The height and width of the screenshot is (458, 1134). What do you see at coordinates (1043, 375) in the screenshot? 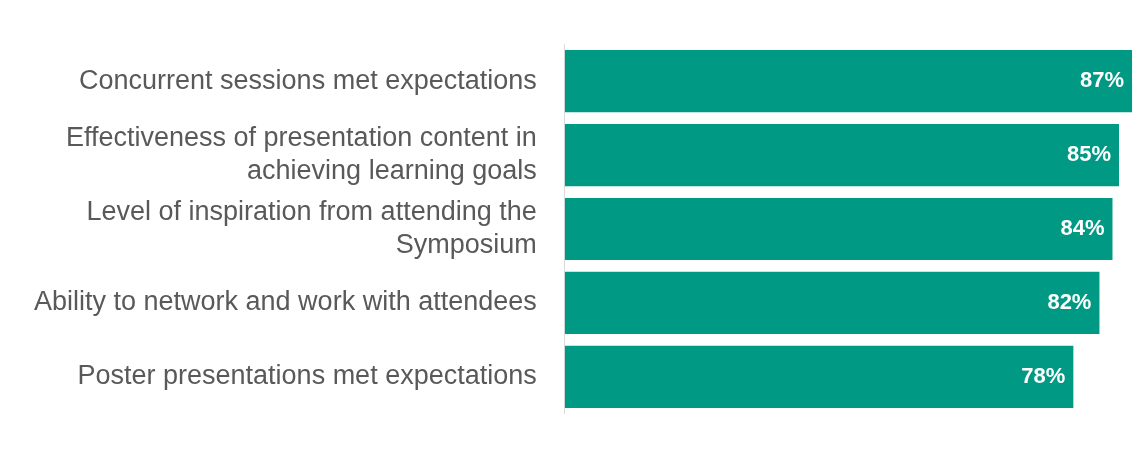
I see `data-label: 78%` at bounding box center [1043, 375].